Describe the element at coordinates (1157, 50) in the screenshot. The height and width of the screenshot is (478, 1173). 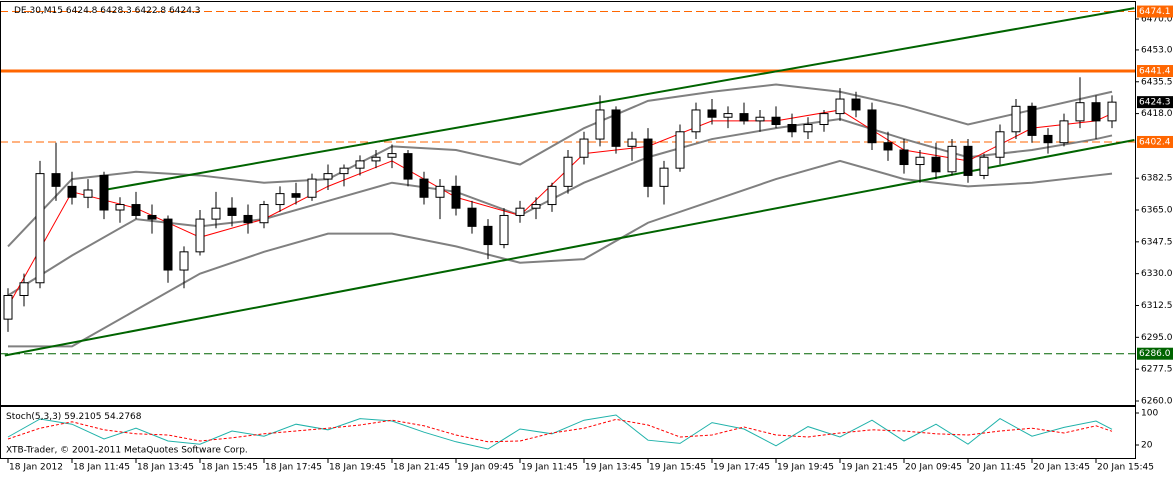
I see `y-tick-label: 6453.0` at that location.